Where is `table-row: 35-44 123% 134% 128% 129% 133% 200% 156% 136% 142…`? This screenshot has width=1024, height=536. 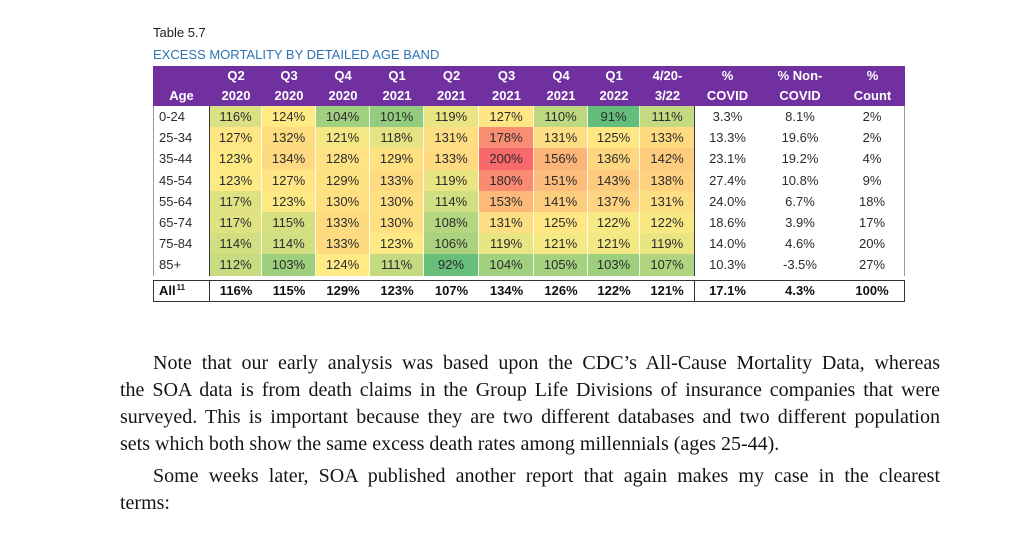
table-row: 35-44 123% 134% 128% 129% 133% 200% 156% 136% 142… is located at coordinates (529, 159).